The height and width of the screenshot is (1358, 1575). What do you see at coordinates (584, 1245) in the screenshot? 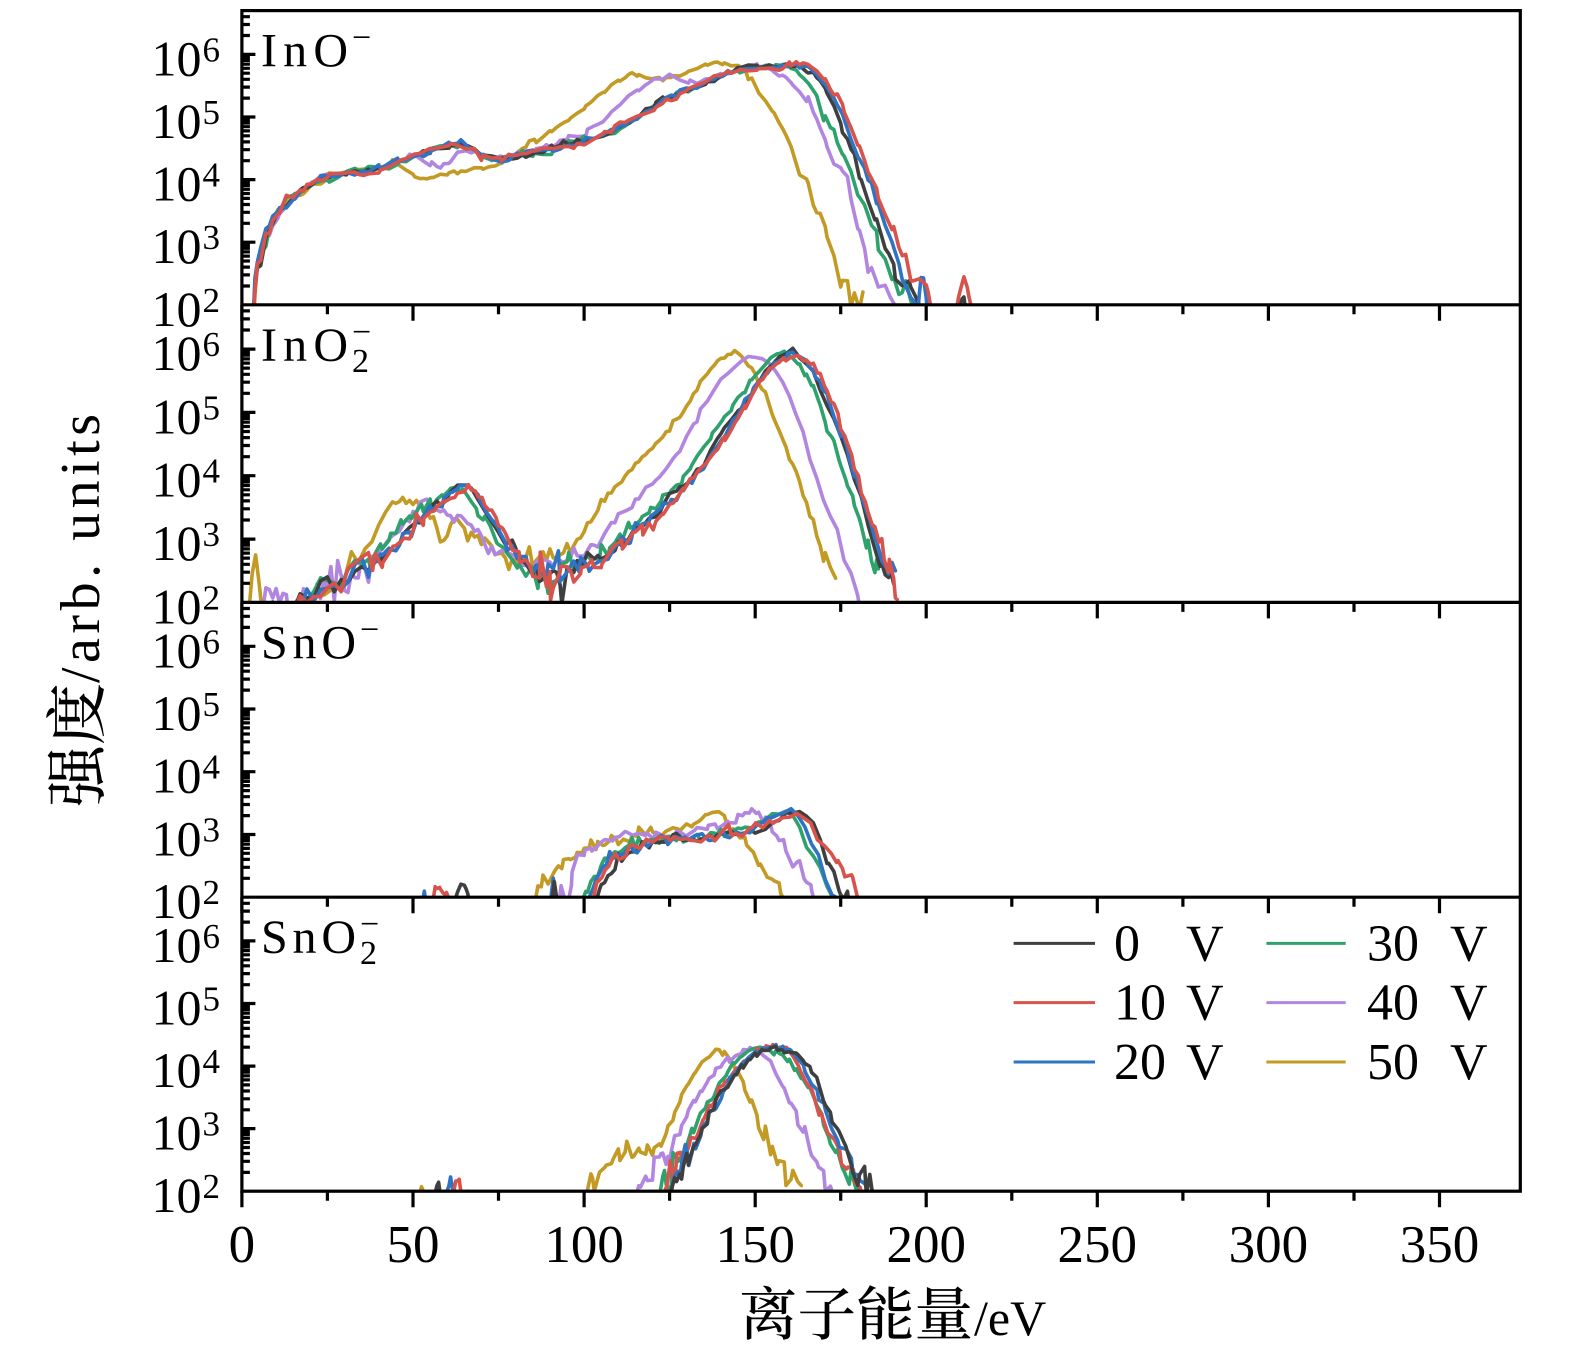
I see `svg-text: 100` at bounding box center [584, 1245].